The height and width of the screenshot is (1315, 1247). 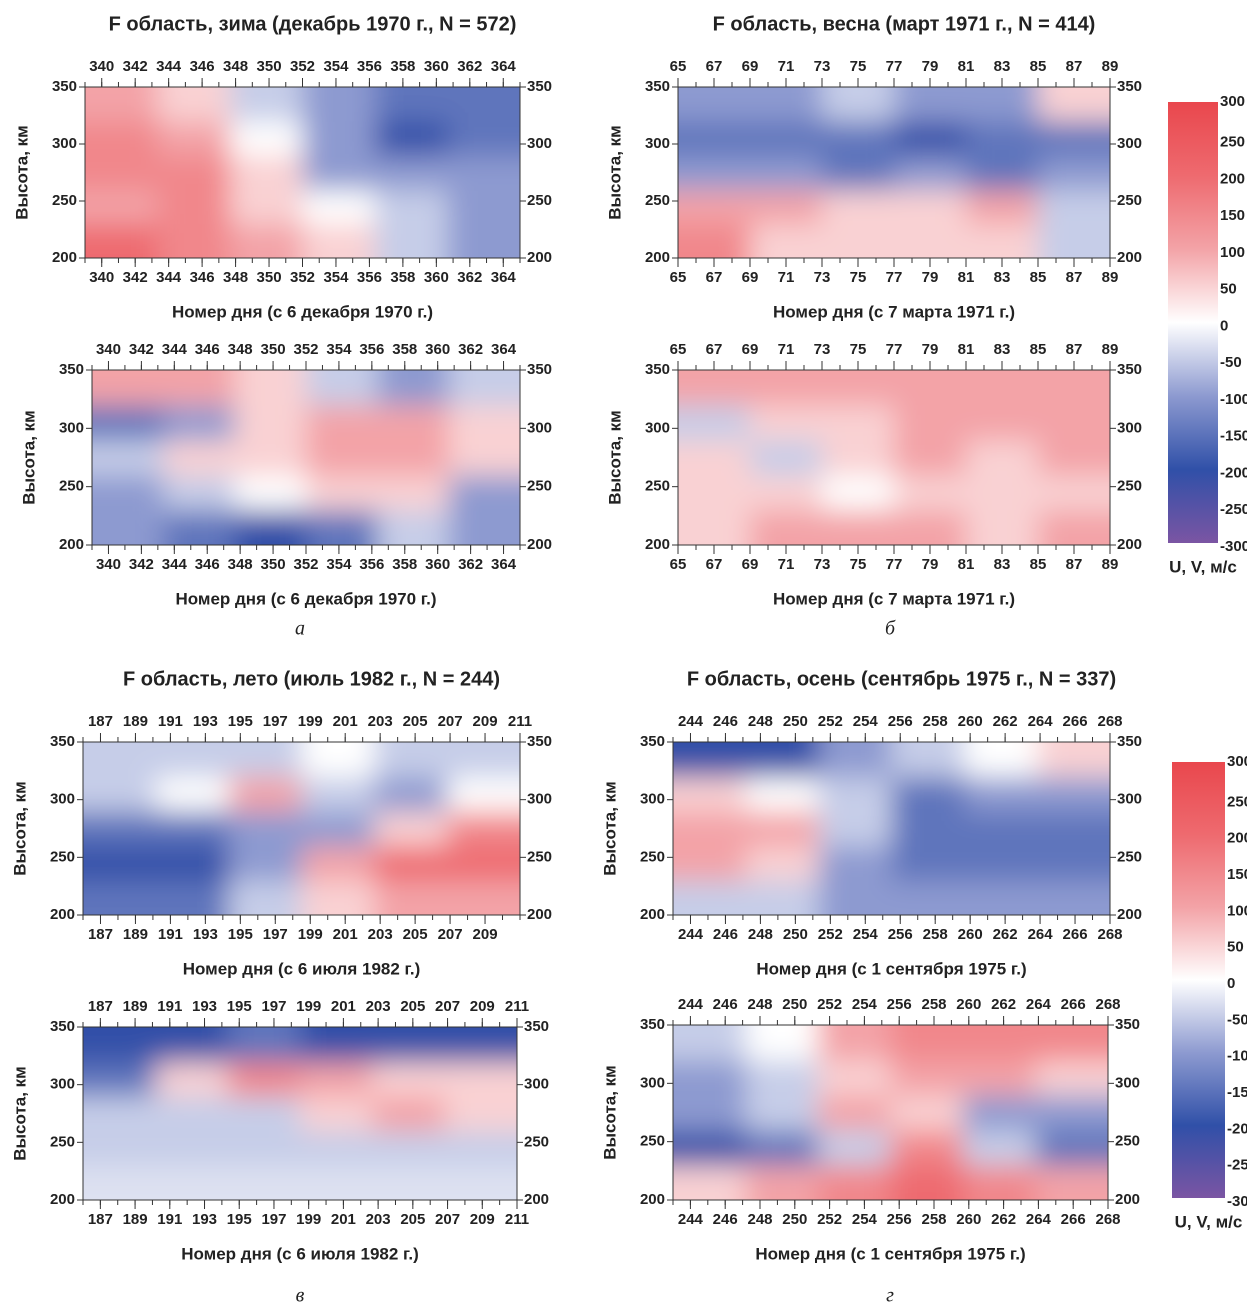 I want to click on y-tick-label: 200, so click(x=657, y=544).